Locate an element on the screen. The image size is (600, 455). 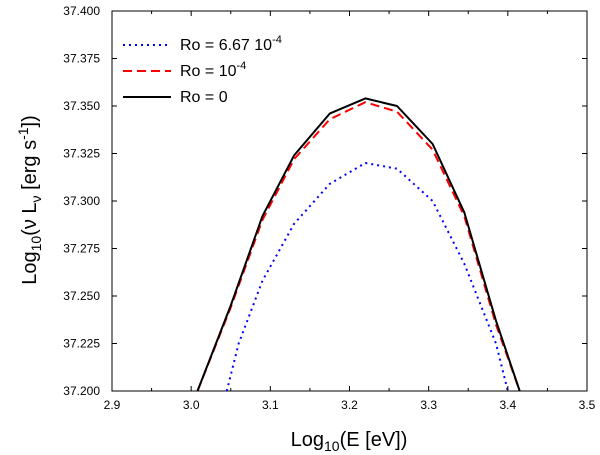
y-tick-label: 37.275 is located at coordinates (81, 249).